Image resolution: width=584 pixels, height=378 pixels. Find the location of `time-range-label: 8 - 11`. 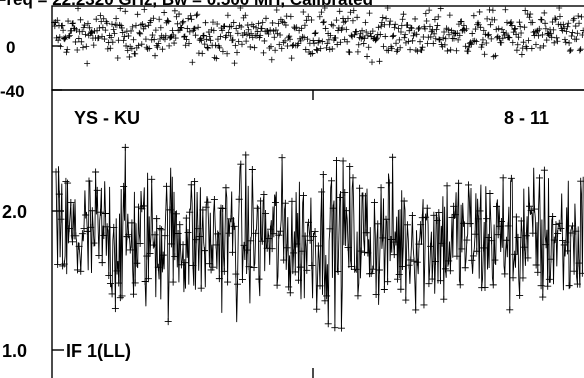

time-range-label: 8 - 11 is located at coordinates (526, 118).